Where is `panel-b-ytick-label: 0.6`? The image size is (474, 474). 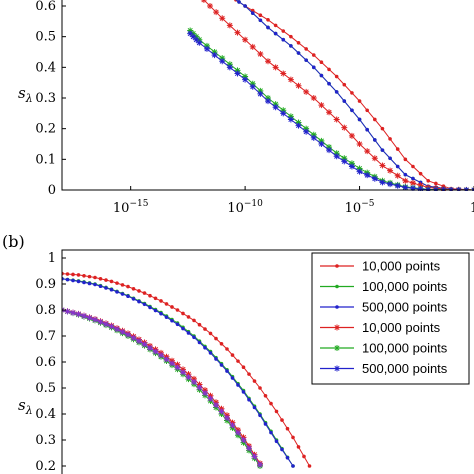
panel-b-ytick-label: 0.6 is located at coordinates (45, 362).